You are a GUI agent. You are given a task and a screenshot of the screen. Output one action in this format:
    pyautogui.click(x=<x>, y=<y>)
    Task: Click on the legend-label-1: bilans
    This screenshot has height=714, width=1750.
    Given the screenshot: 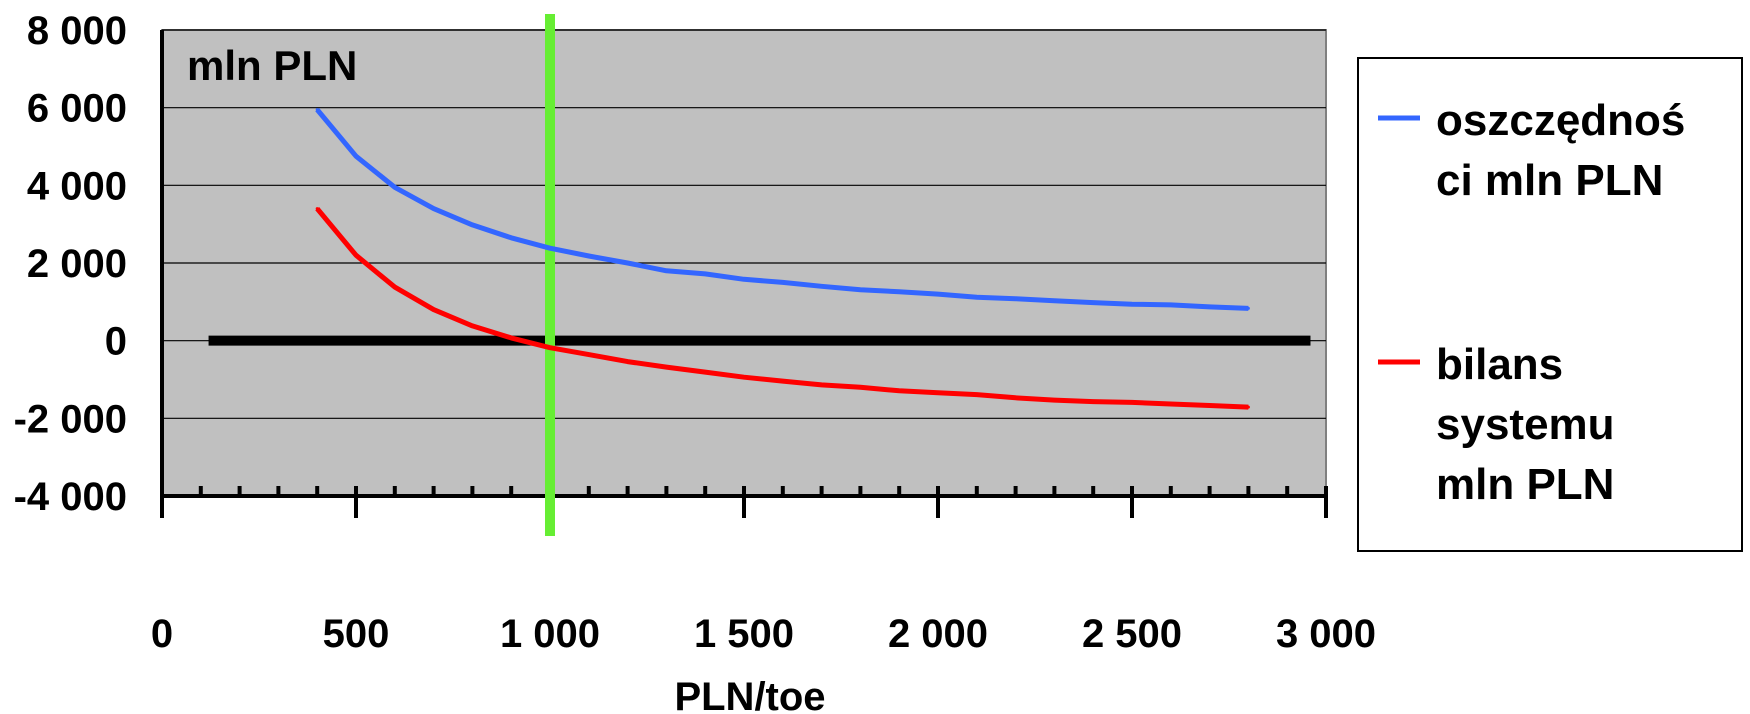 What is the action you would take?
    pyautogui.click(x=1499, y=364)
    